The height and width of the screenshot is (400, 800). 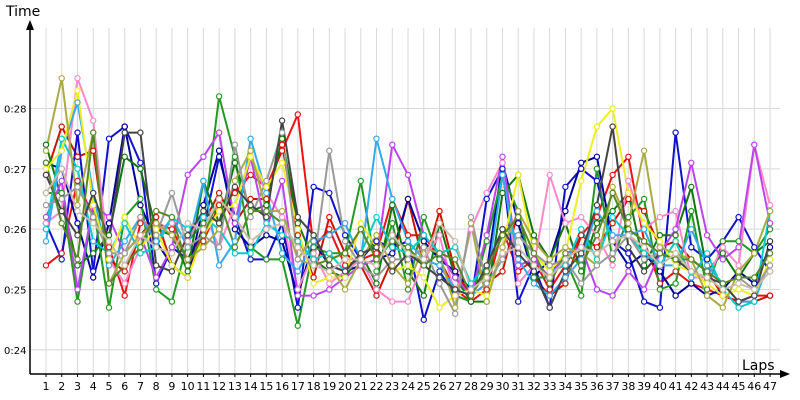 What do you see at coordinates (188, 386) in the screenshot?
I see `x-tick-label: 10` at bounding box center [188, 386].